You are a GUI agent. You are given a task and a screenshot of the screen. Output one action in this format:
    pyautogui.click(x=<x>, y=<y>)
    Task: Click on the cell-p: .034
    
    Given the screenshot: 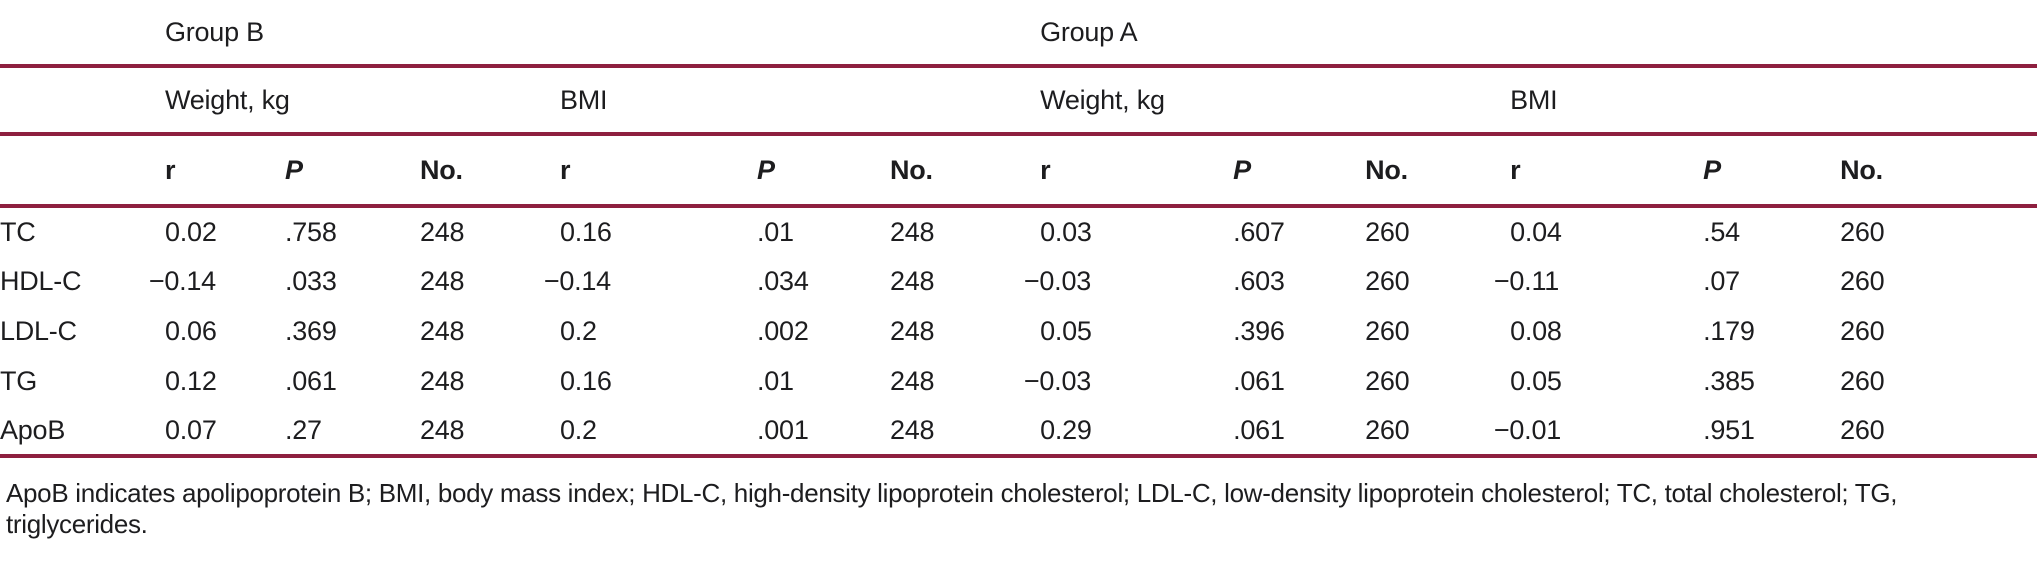 What is the action you would take?
    pyautogui.click(x=783, y=280)
    